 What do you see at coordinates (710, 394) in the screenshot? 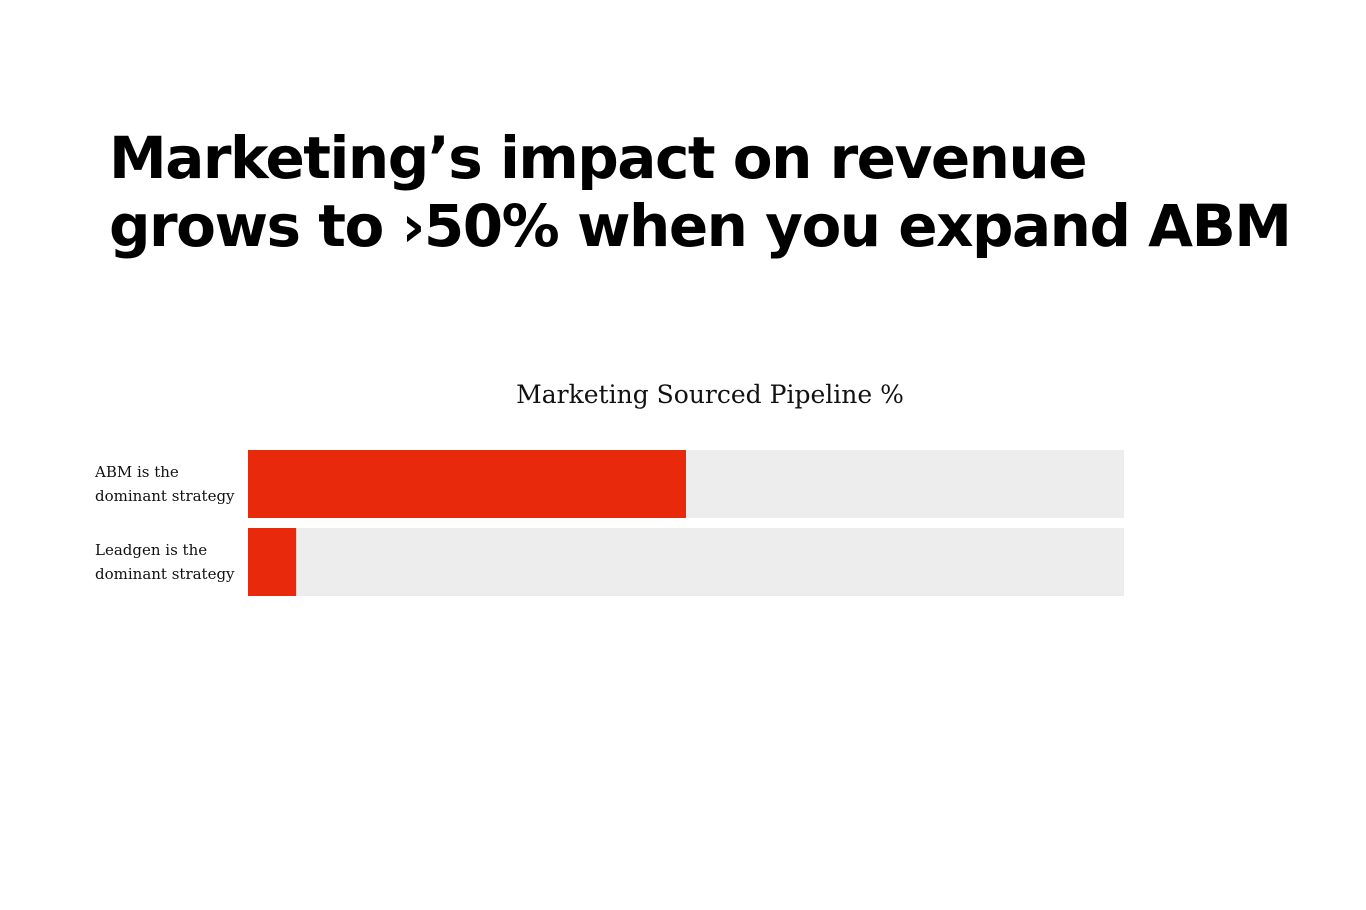
I see `chart-title: Marketing Sourced Pipeline %` at bounding box center [710, 394].